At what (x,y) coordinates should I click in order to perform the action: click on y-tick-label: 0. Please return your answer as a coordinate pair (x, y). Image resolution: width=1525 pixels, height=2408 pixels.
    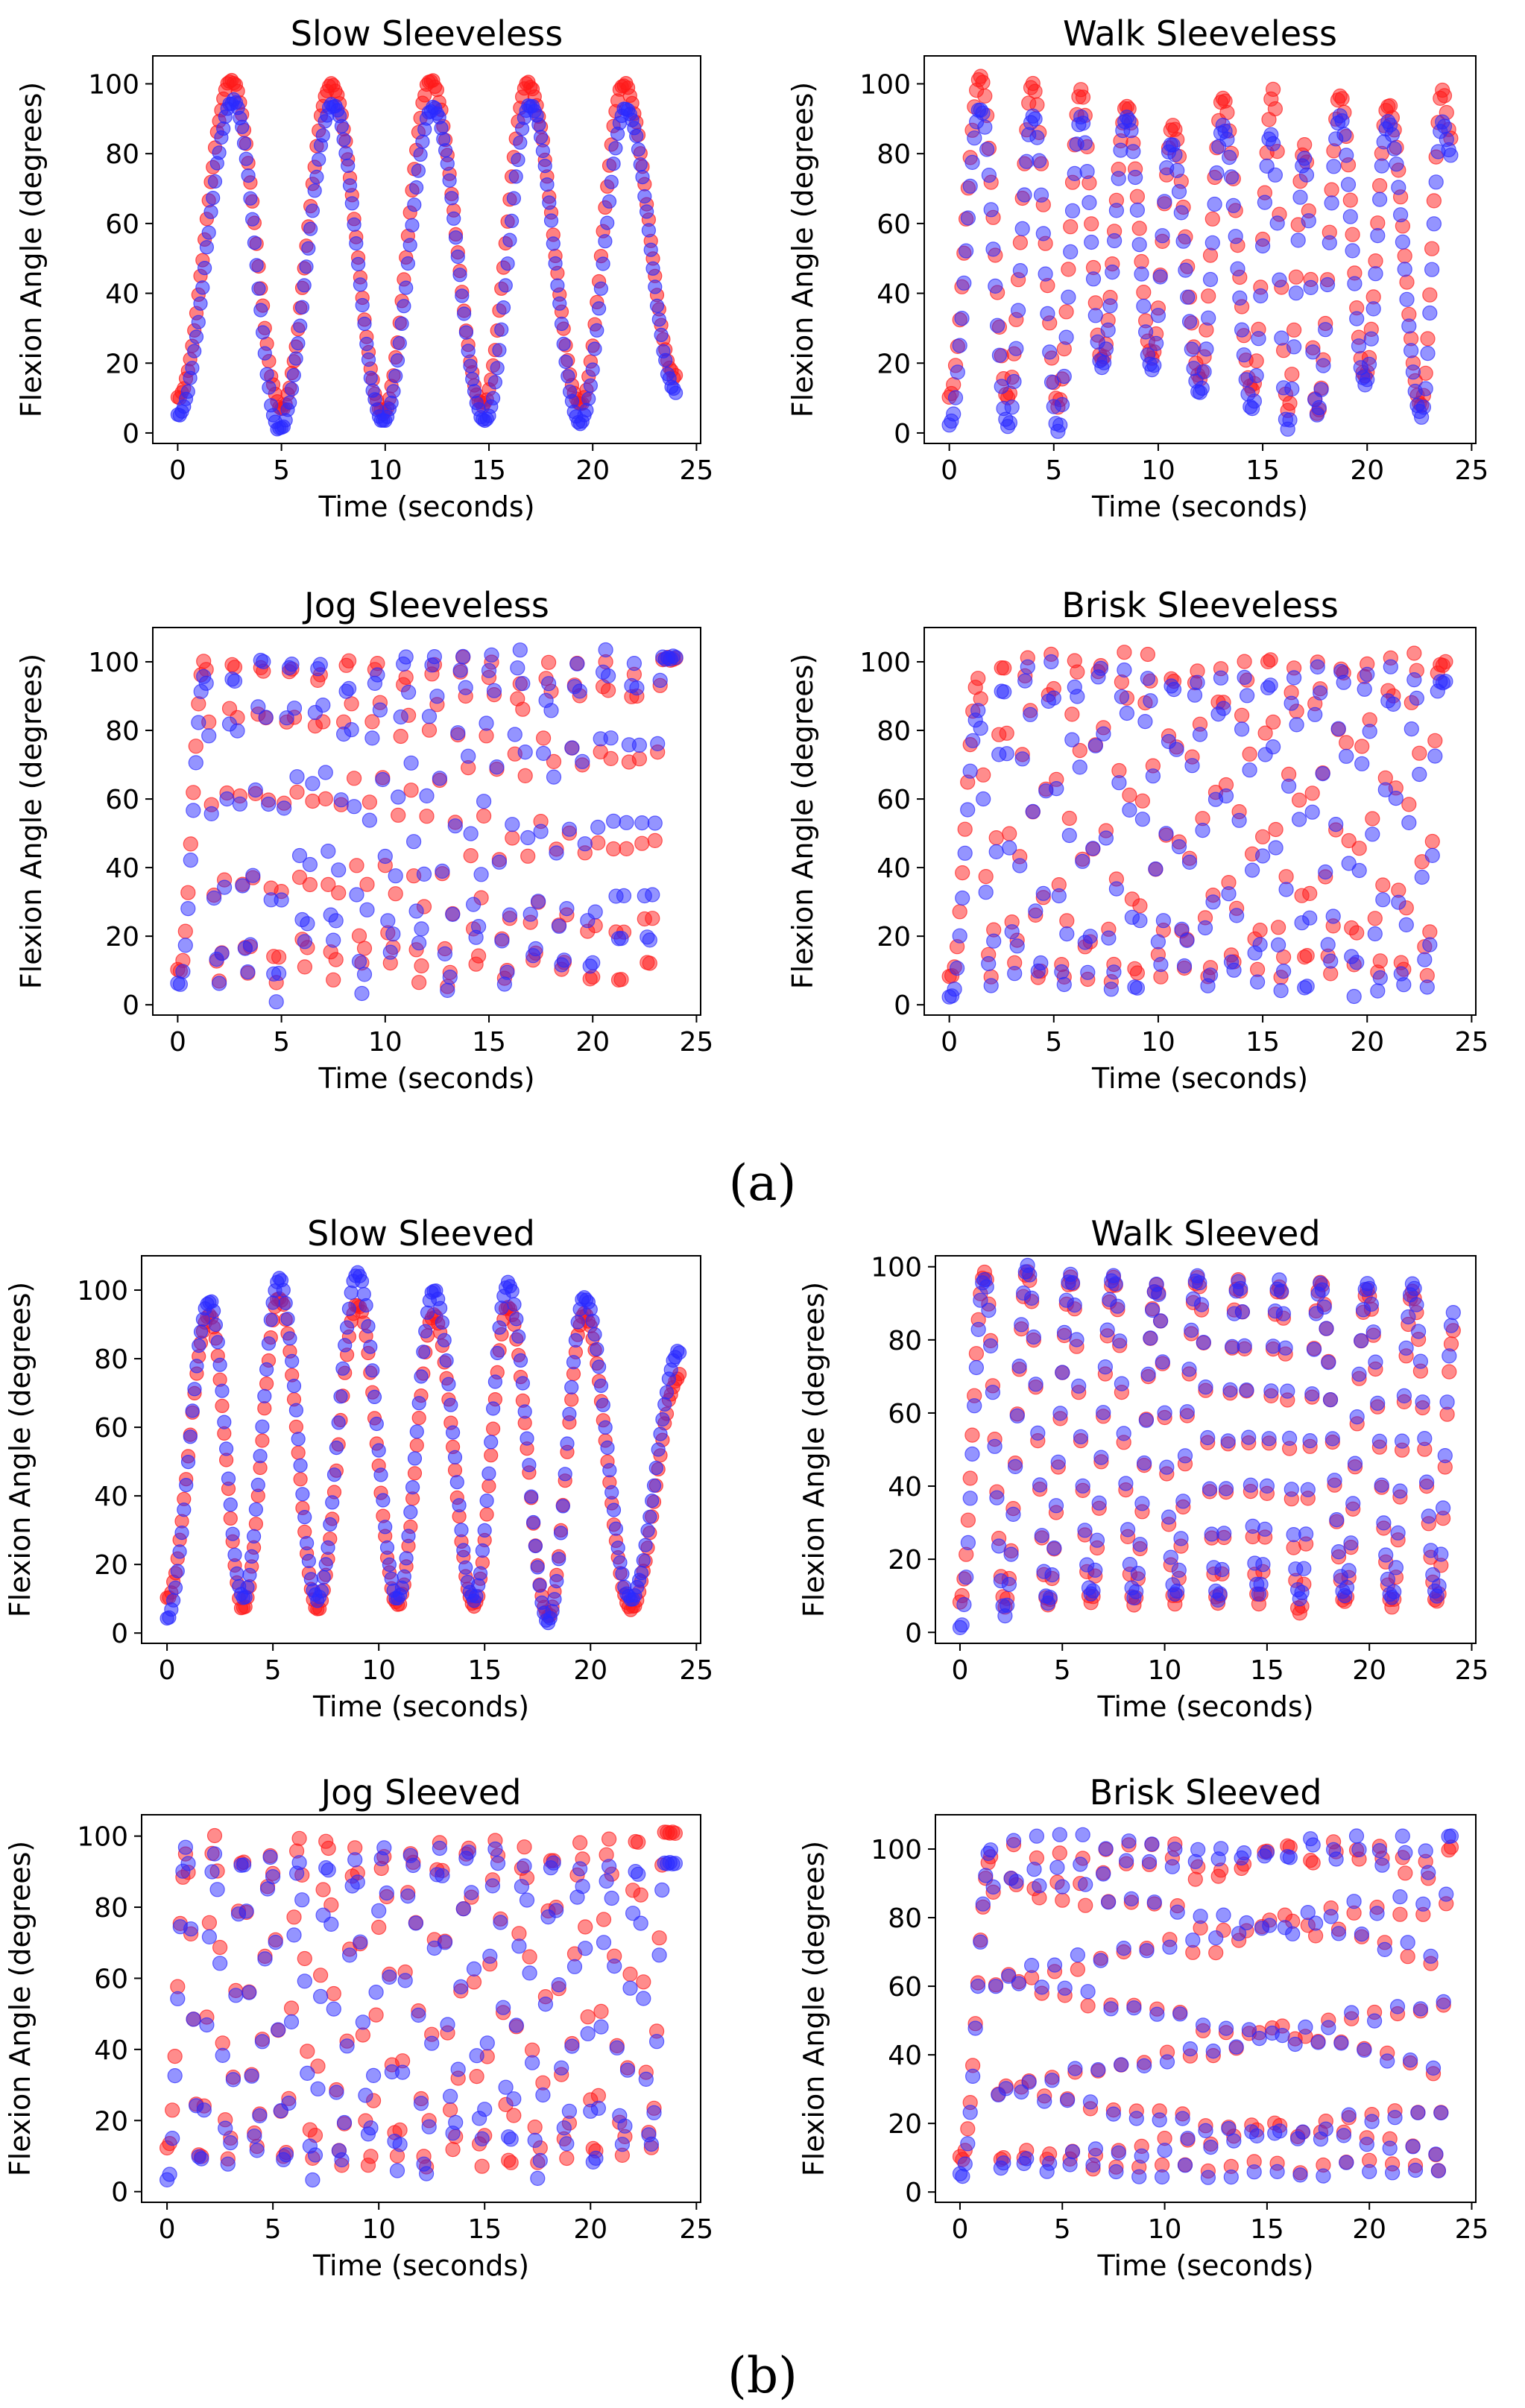
    Looking at the image, I should click on (130, 1005).